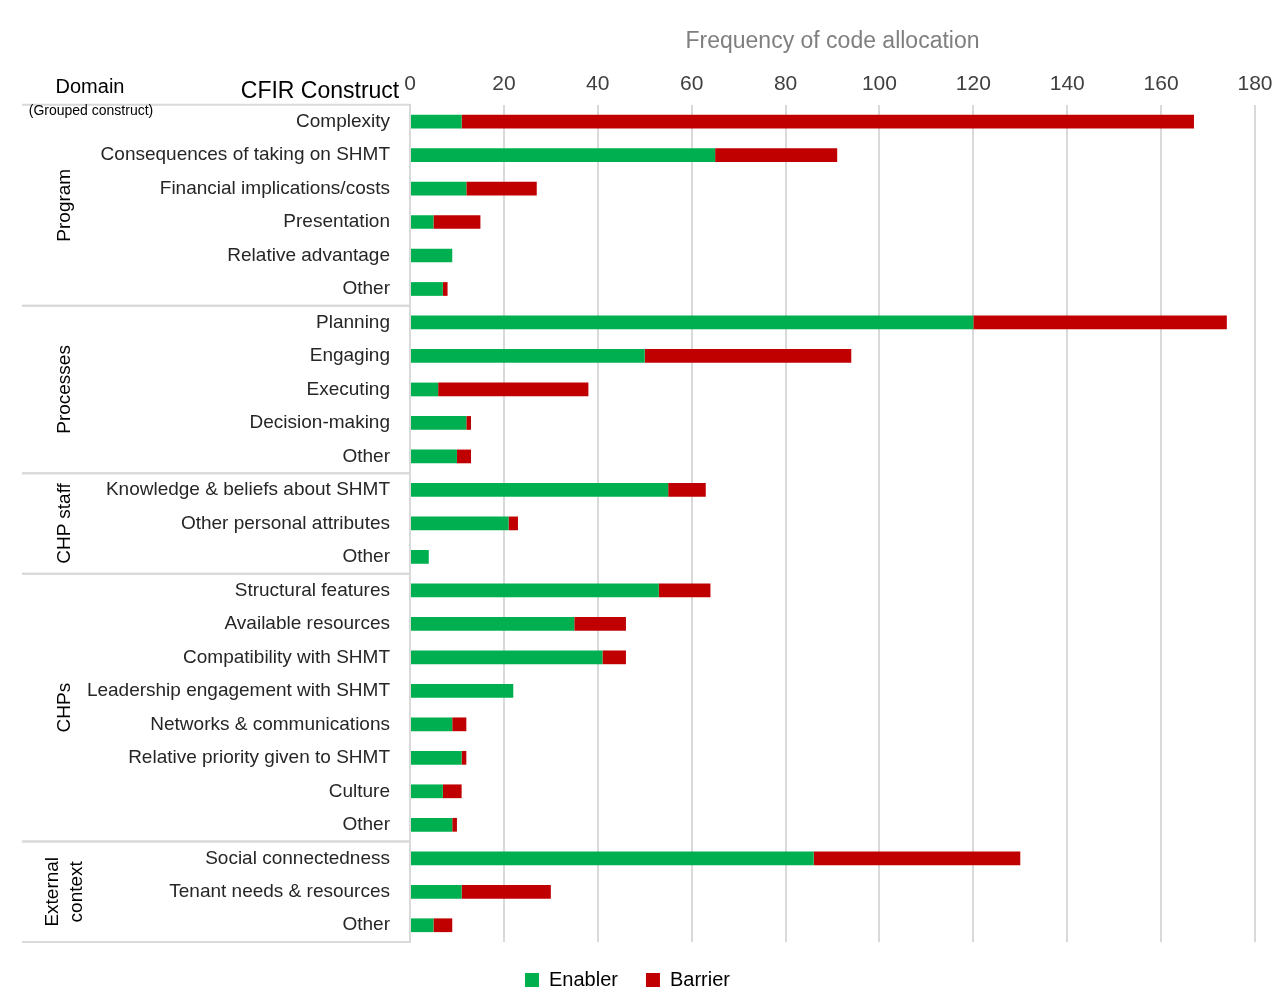 This screenshot has height=1005, width=1287. What do you see at coordinates (504, 82) in the screenshot?
I see `x-tick-label: 20` at bounding box center [504, 82].